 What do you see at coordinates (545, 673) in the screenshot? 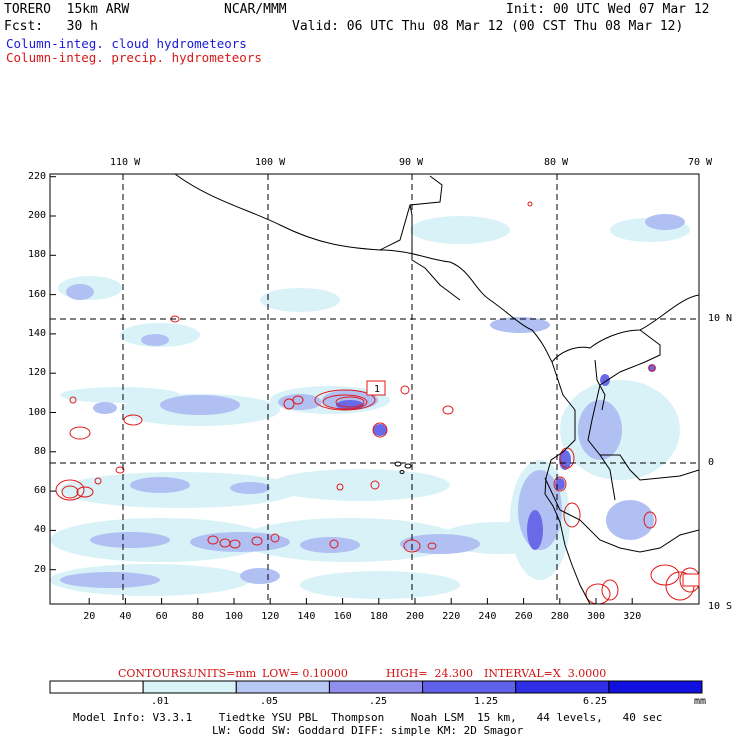
I see `contours-interval: INTERVAL=X 3.0000` at bounding box center [545, 673].